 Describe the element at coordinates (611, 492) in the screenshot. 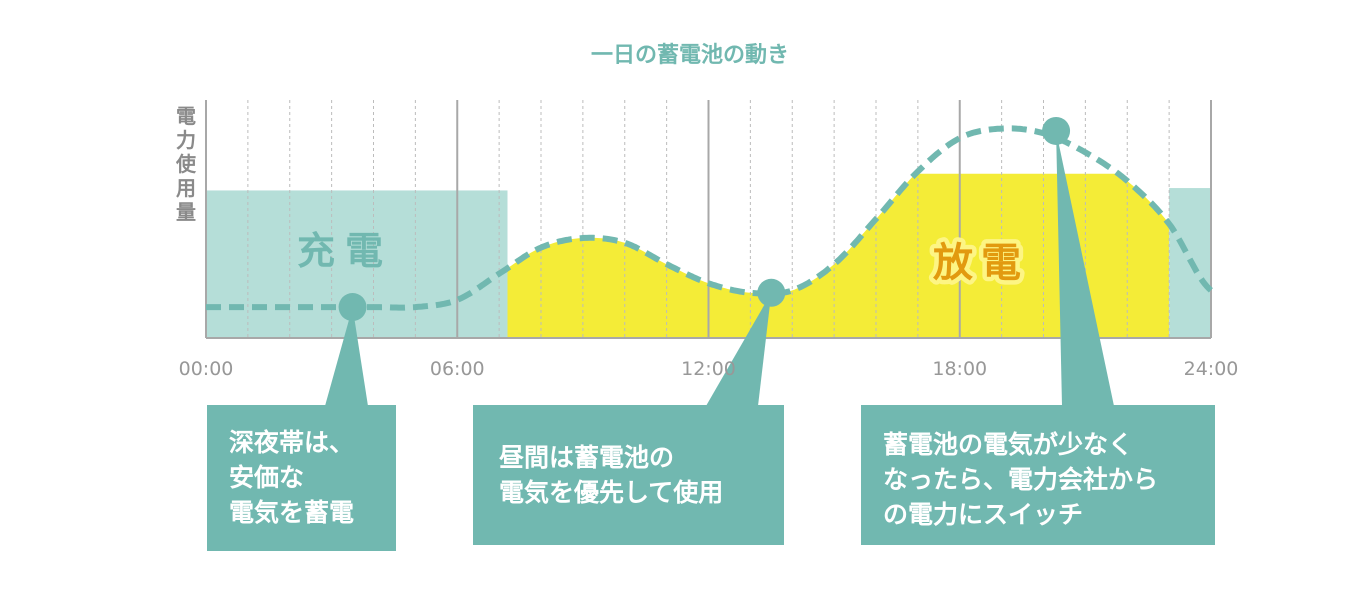

I see `callout-day-line-2: 電気を優先して使用` at that location.